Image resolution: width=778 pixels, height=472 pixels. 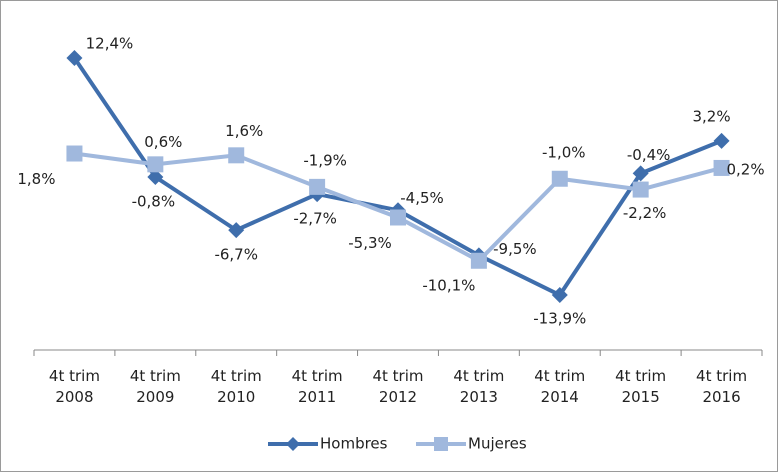 What do you see at coordinates (559, 319) in the screenshot?
I see `data-label: -13,9%` at bounding box center [559, 319].